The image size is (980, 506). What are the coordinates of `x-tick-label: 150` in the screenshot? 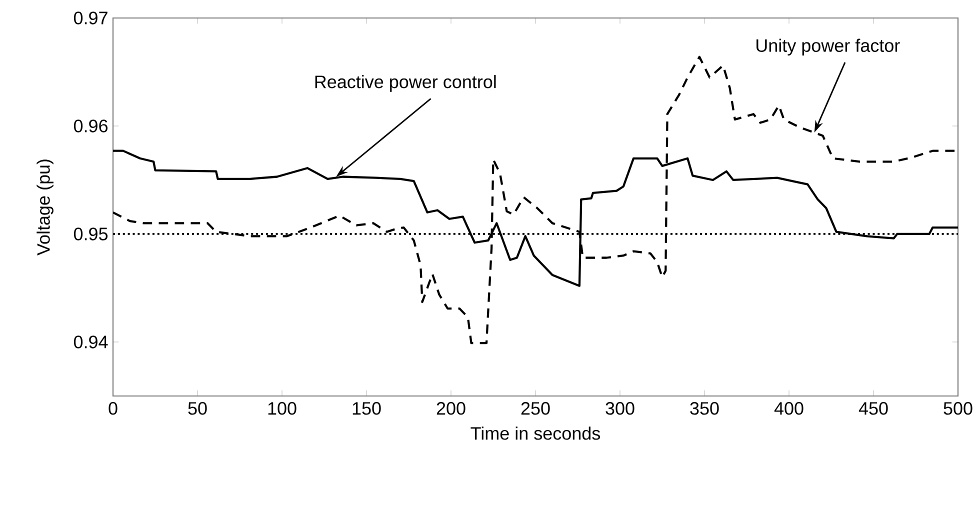 It's located at (366, 408).